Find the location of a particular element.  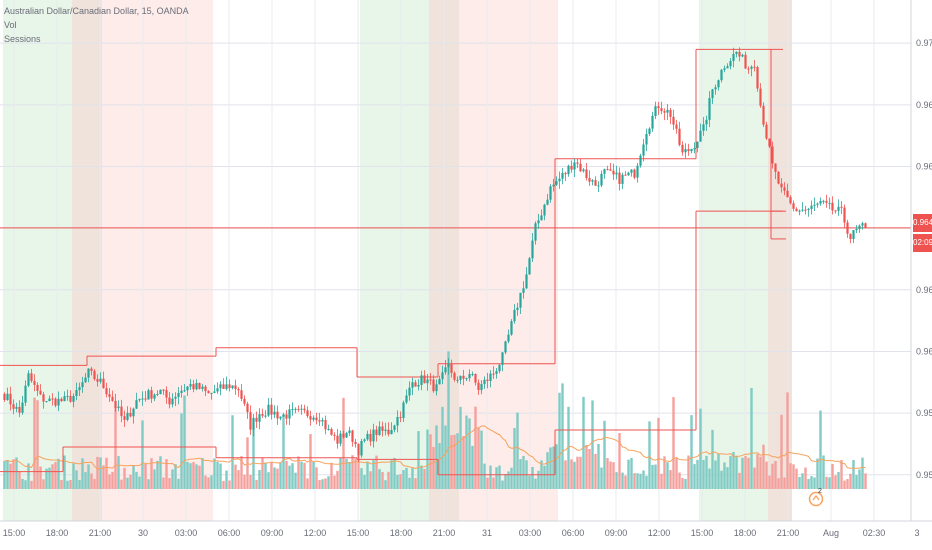

vol-indicator-label: Vol is located at coordinates (10, 25).